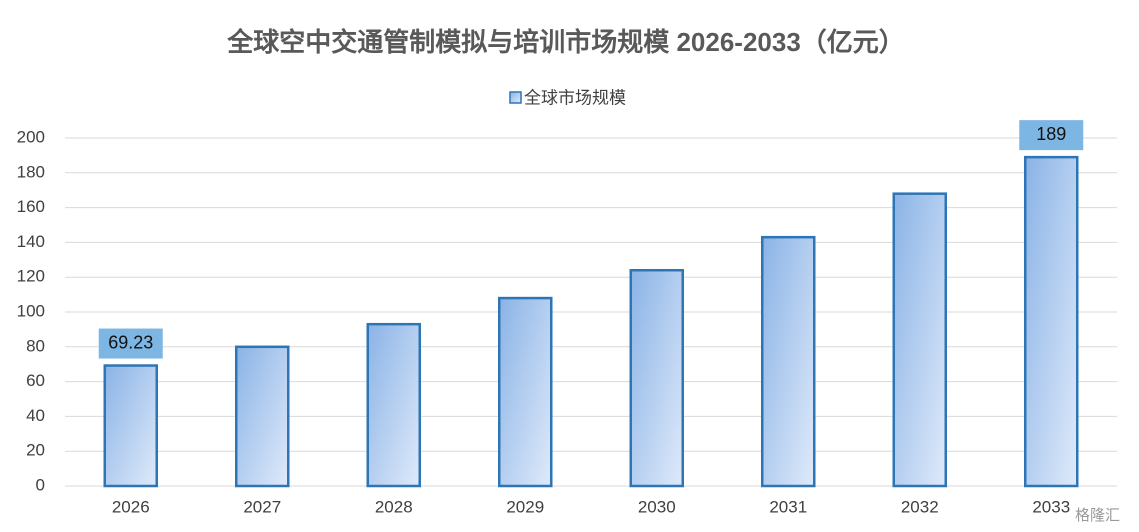 Image resolution: width=1139 pixels, height=532 pixels. I want to click on y-tick-label: 20, so click(35, 450).